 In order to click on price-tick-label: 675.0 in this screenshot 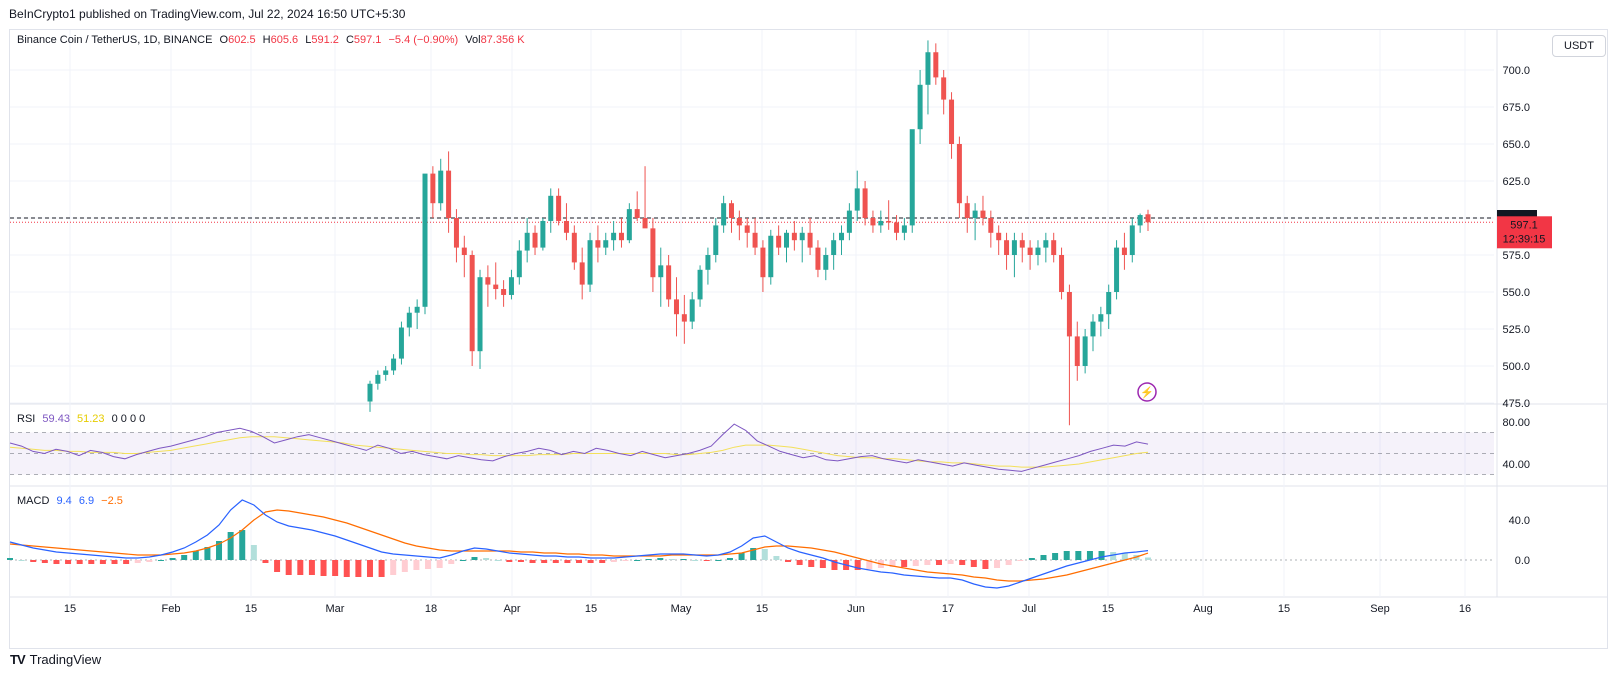, I will do `click(1516, 108)`.